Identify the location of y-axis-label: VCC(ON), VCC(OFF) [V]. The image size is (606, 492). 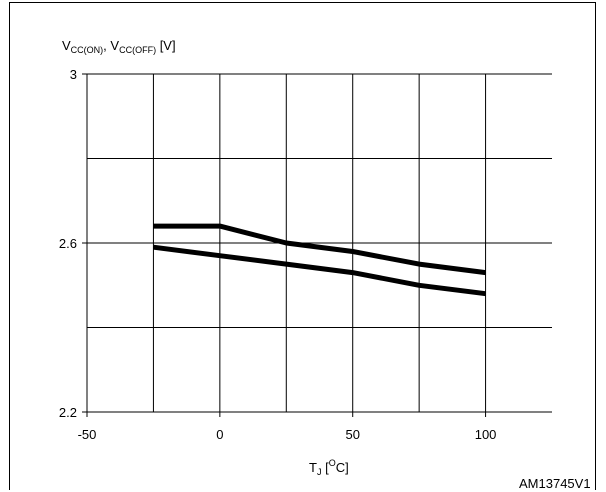
(119, 46).